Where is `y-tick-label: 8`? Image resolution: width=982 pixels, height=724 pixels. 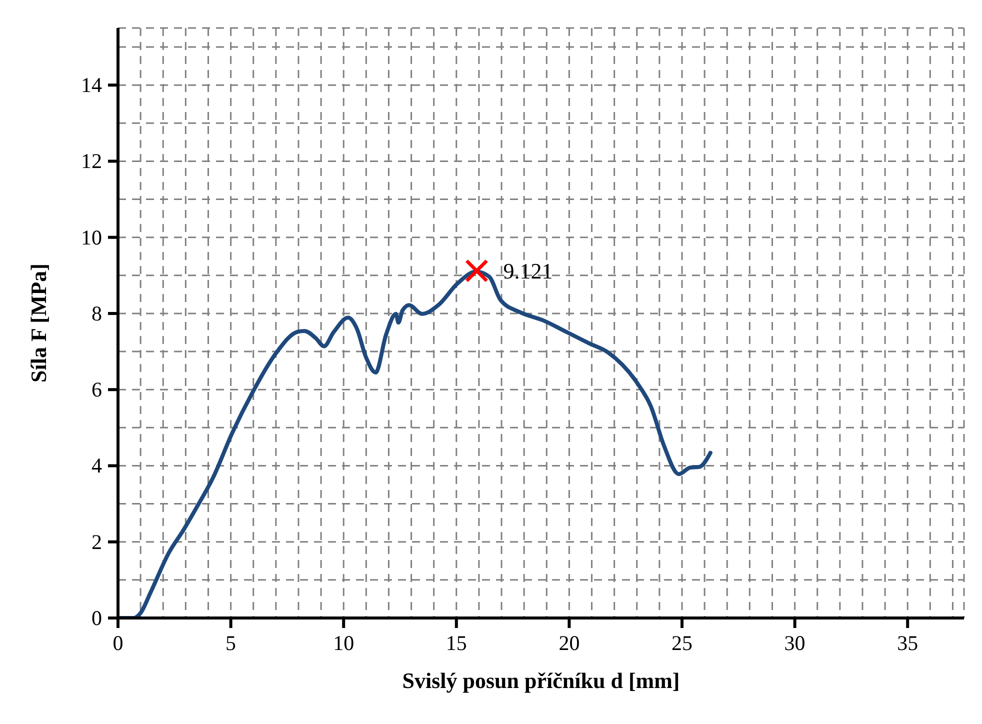
y-tick-label: 8 is located at coordinates (97, 313).